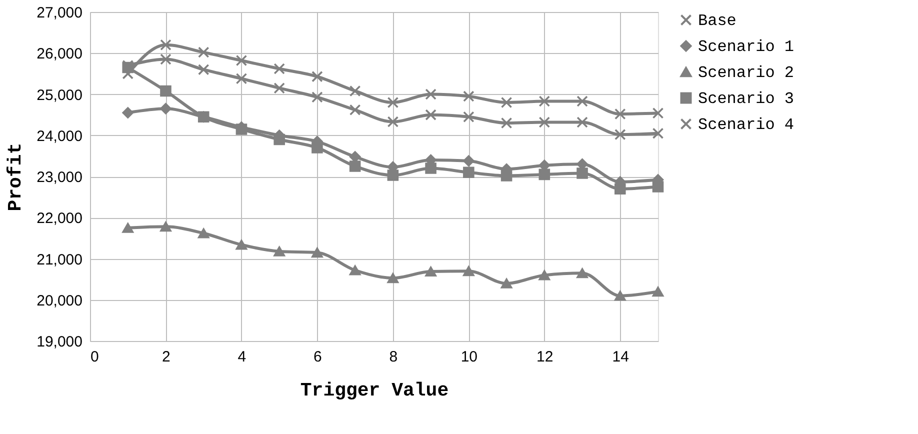  What do you see at coordinates (393, 357) in the screenshot?
I see `x-tick-label: 8` at bounding box center [393, 357].